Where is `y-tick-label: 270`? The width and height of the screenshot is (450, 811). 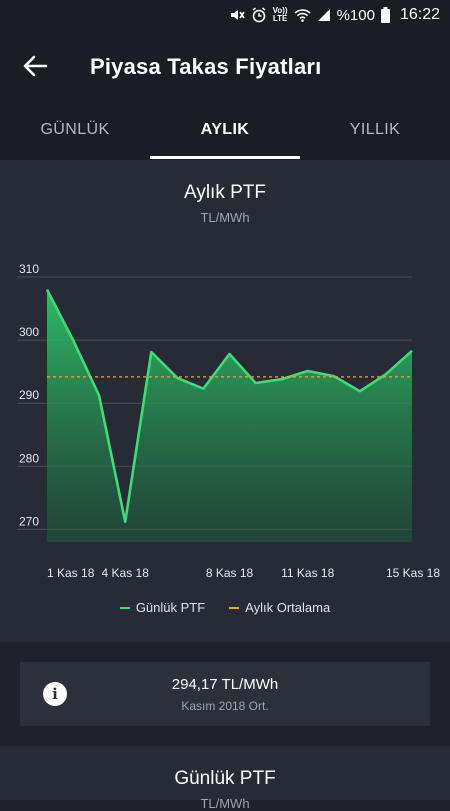
y-tick-label: 270 is located at coordinates (29, 521).